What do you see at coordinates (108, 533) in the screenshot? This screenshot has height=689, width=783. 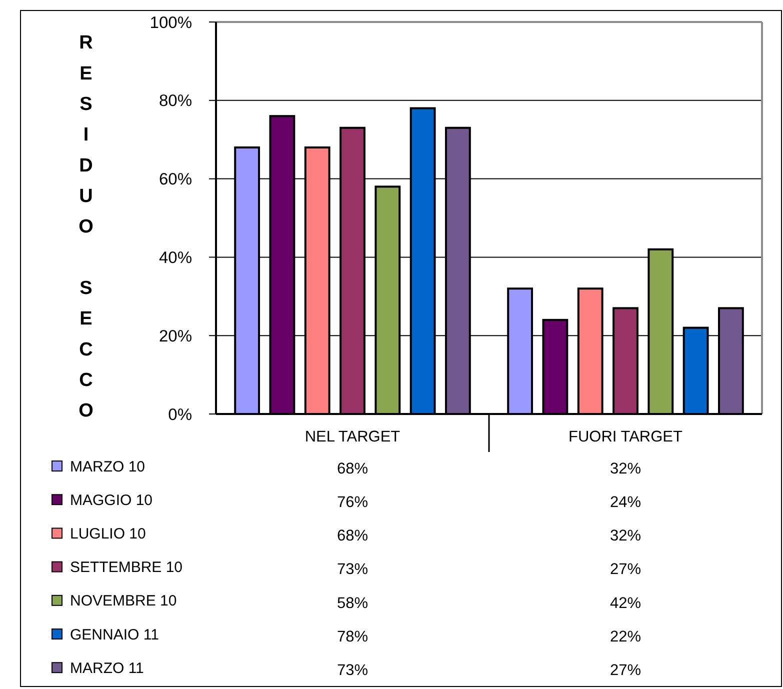 I see `legend-label: LUGLIO 10` at bounding box center [108, 533].